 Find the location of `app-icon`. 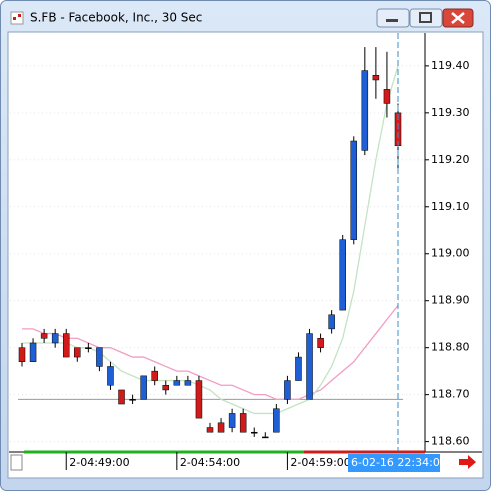

app-icon is located at coordinates (17, 18).